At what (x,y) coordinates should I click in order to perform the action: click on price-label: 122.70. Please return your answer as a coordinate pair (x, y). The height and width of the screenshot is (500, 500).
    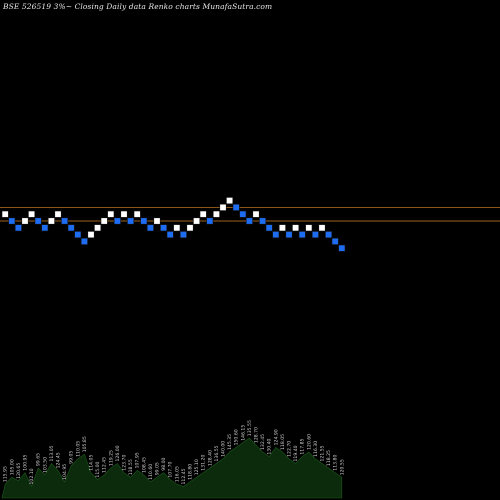
    Looking at the image, I should click on (290, 449).